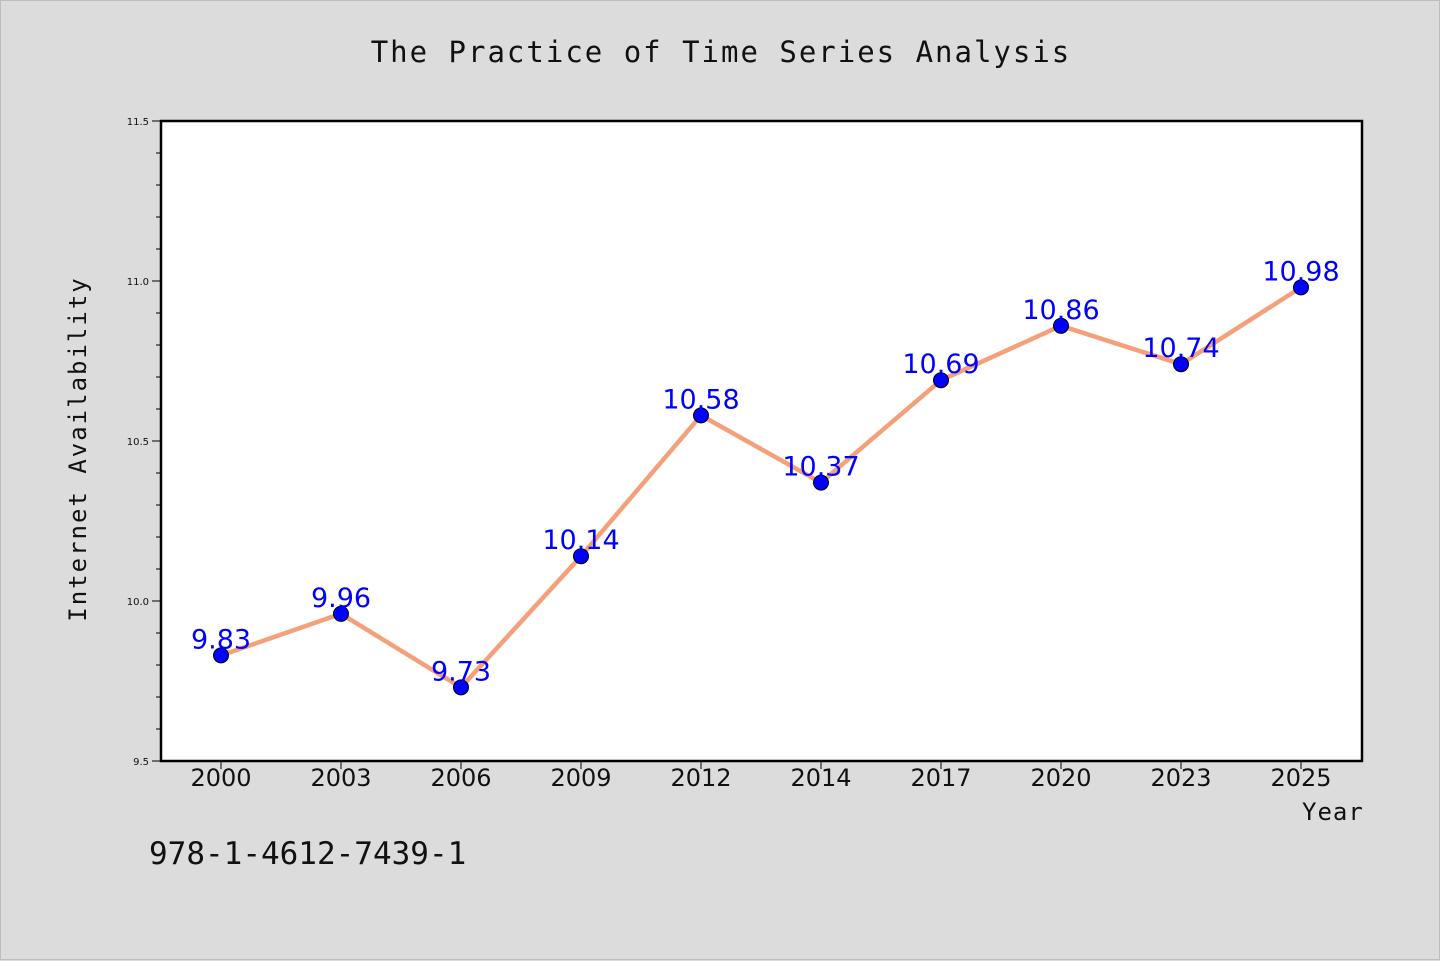 The image size is (1440, 961). I want to click on x-axis-label: Year, so click(1333, 812).